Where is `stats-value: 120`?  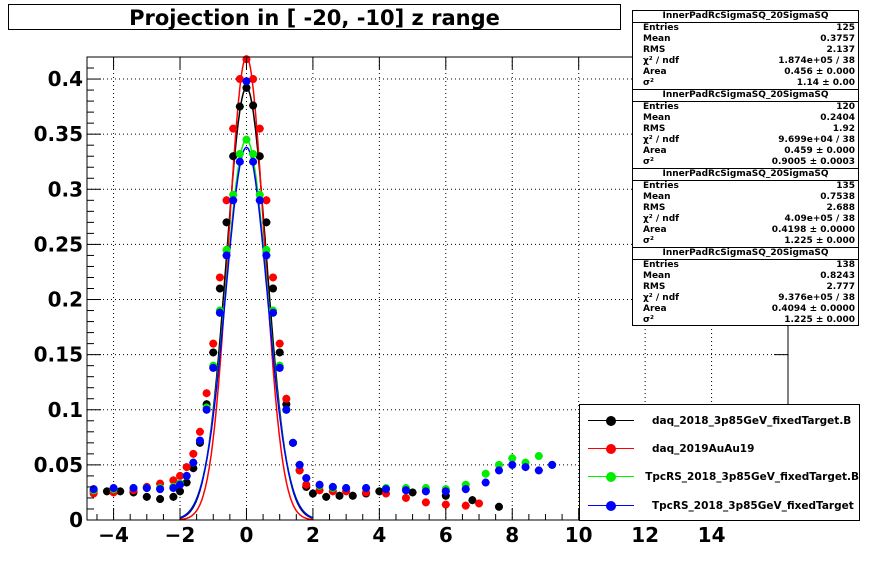
stats-value: 120 is located at coordinates (845, 107).